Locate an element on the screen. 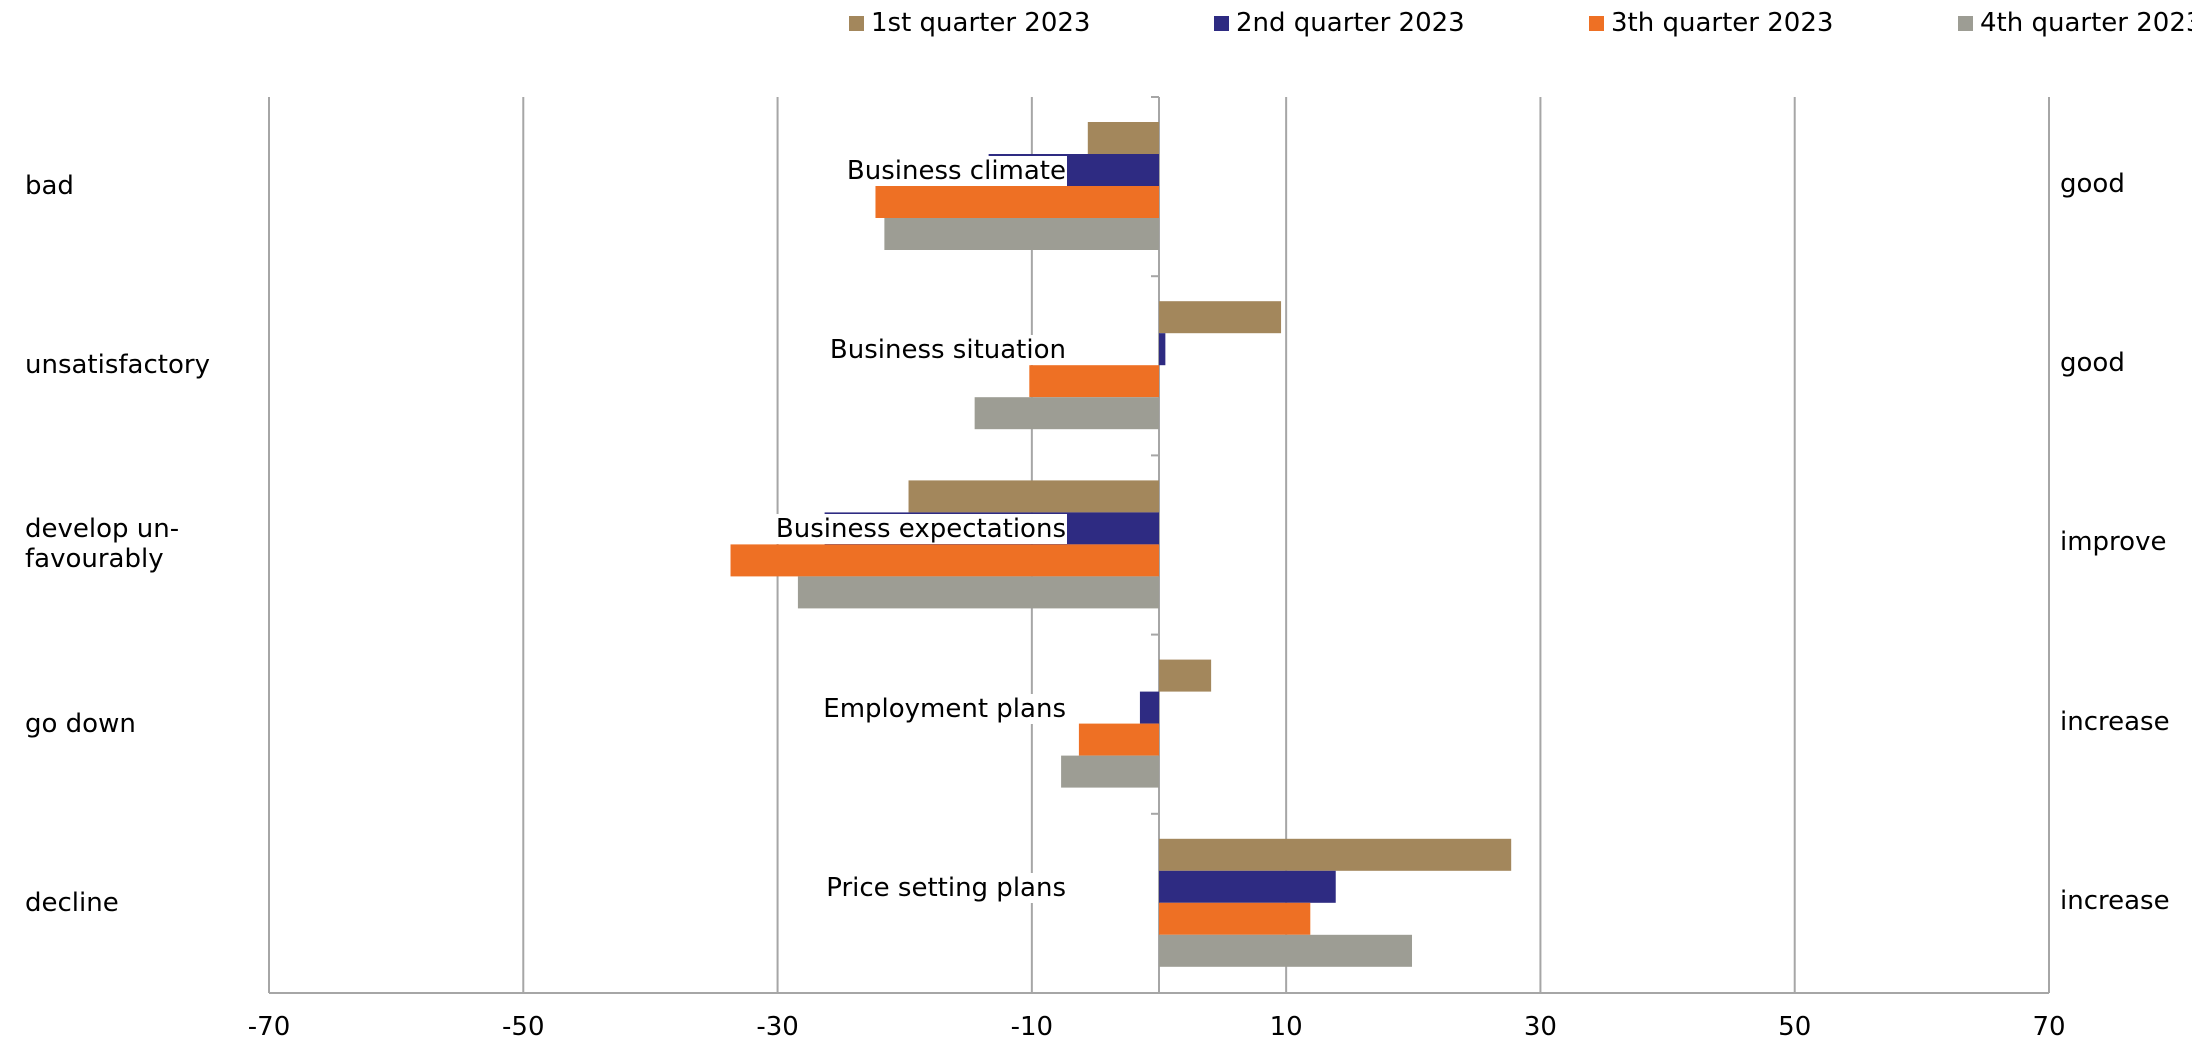 The image size is (2192, 1042). left-scale-label: develop un-favourably is located at coordinates (102, 544).